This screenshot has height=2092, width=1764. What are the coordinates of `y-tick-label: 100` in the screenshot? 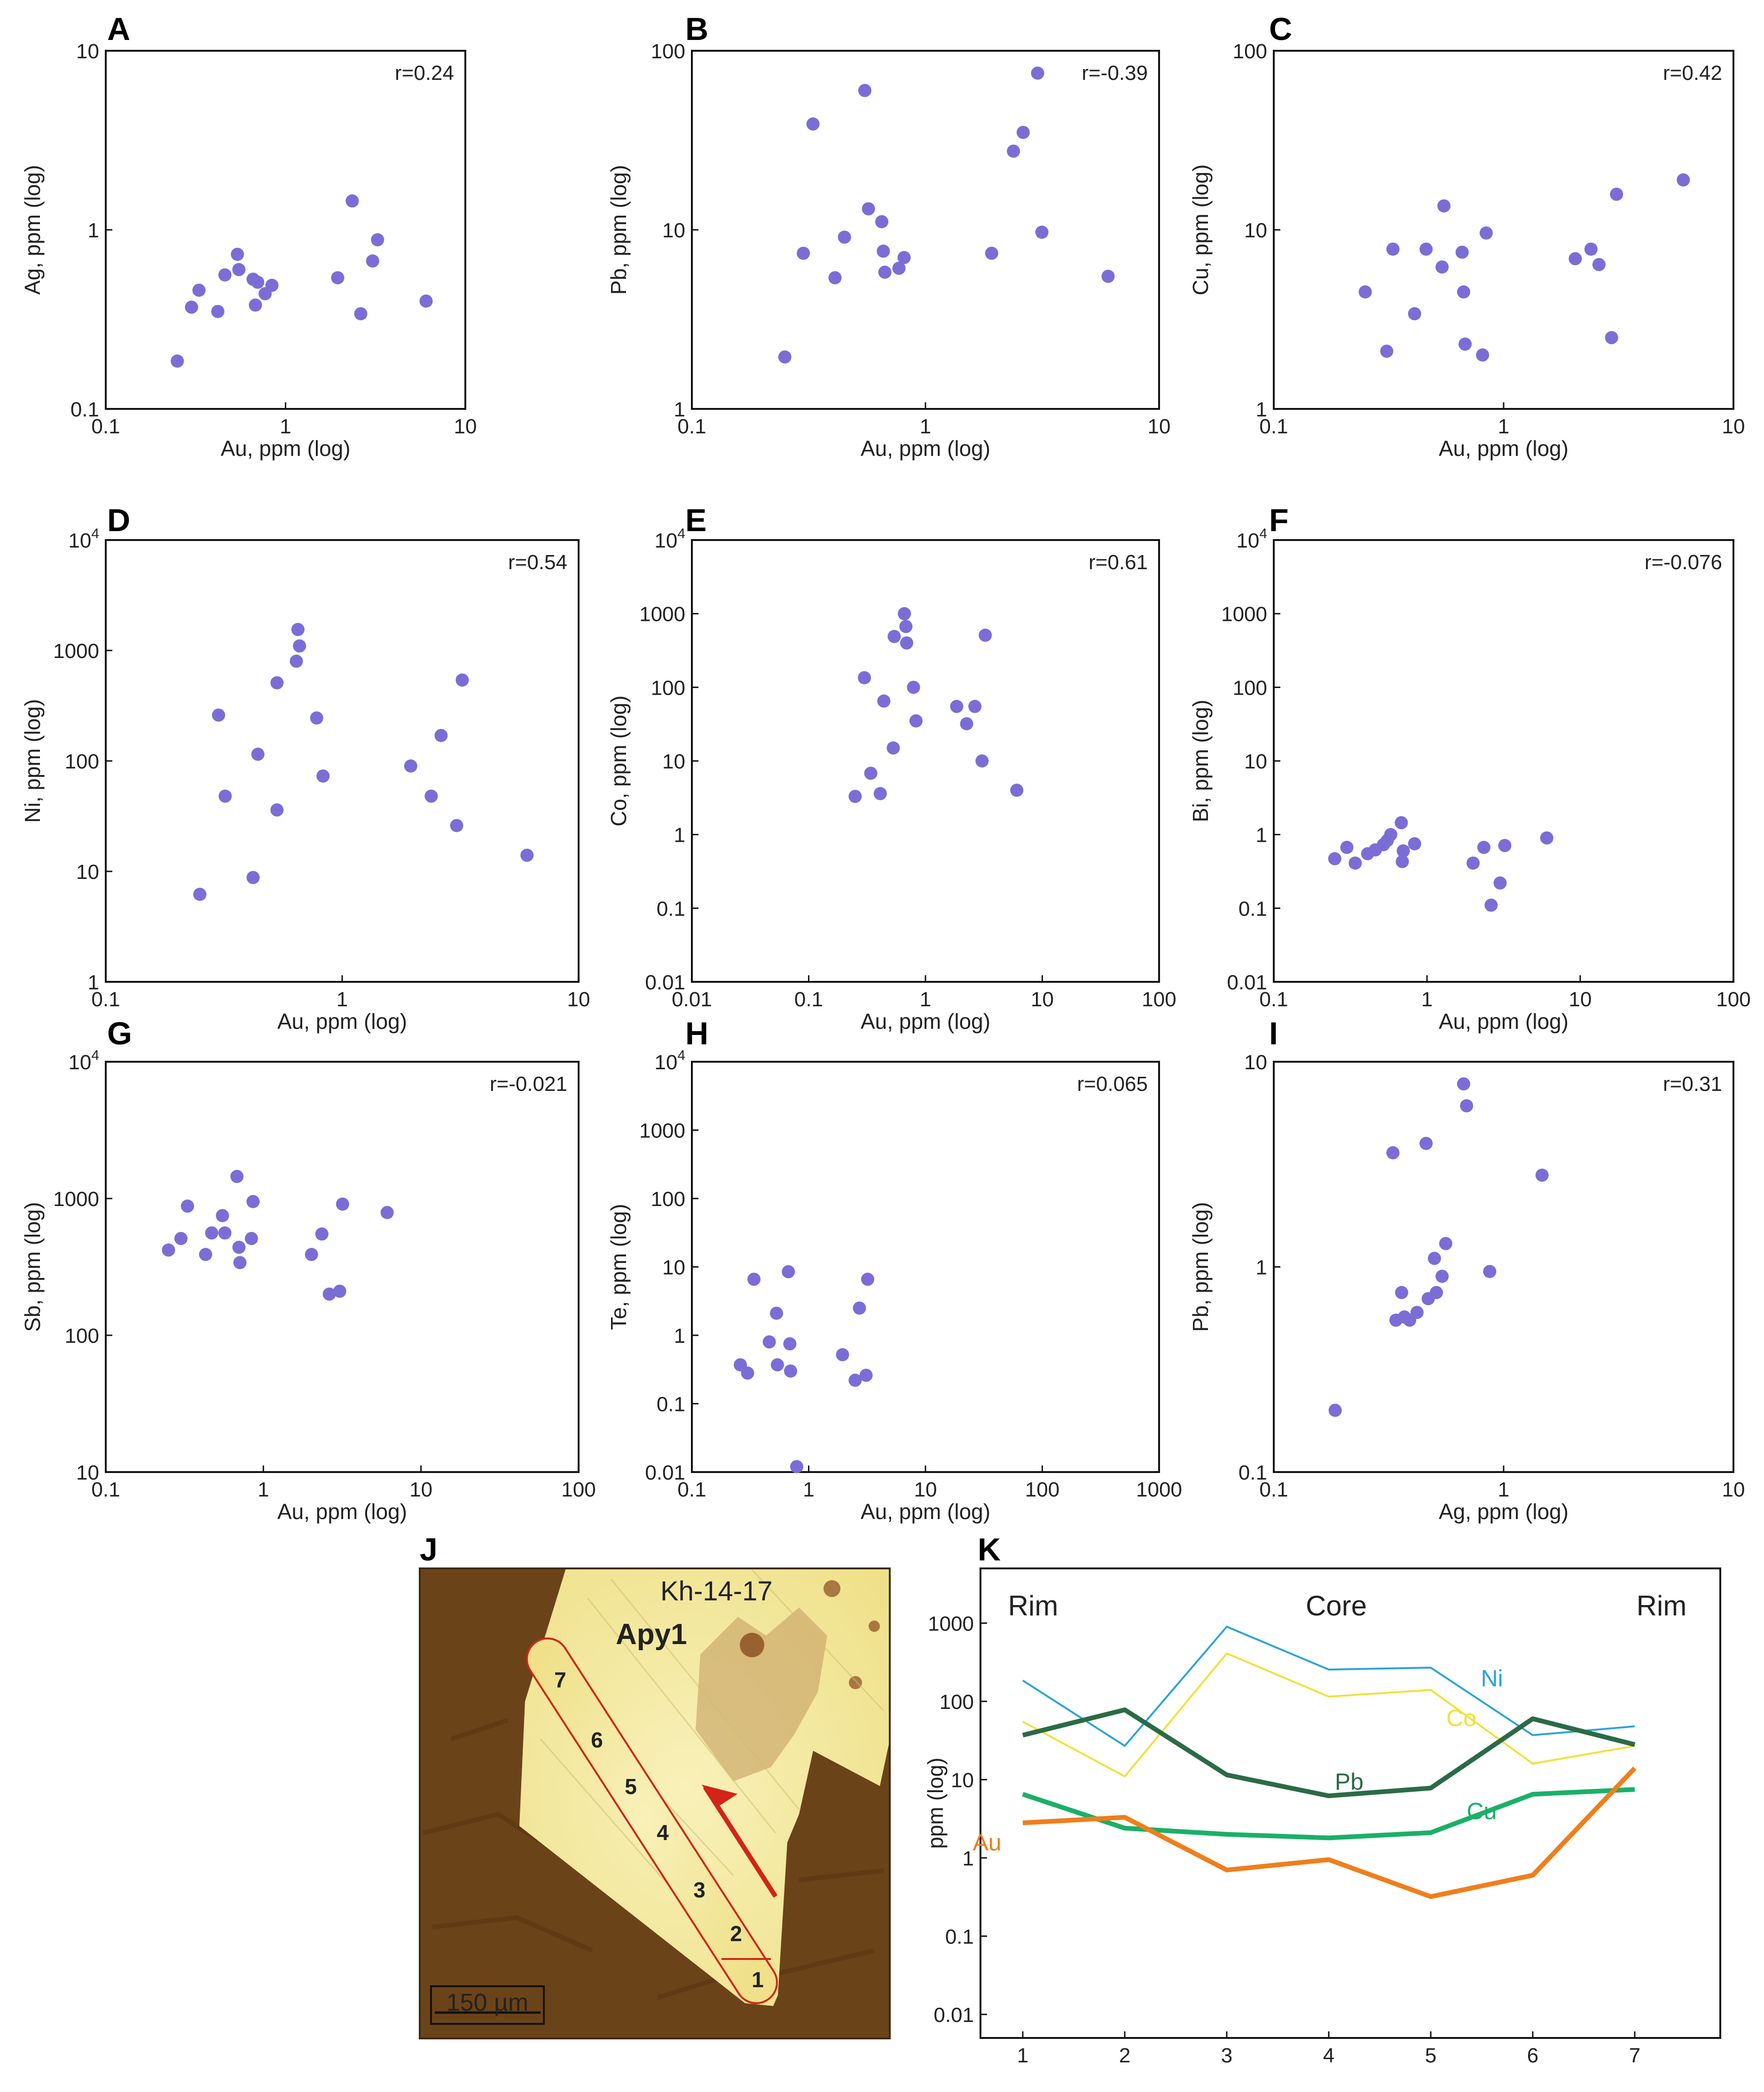 It's located at (668, 52).